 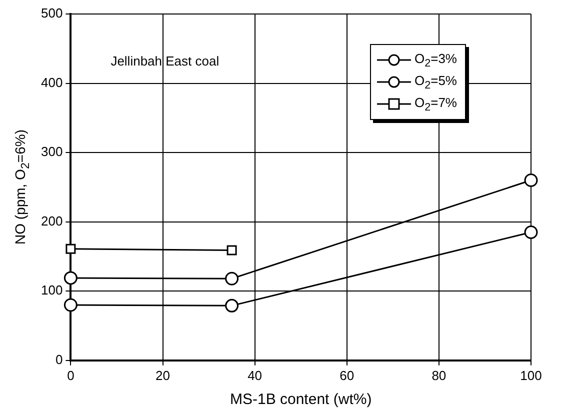 I want to click on y-tick-label: 400, so click(x=51, y=82).